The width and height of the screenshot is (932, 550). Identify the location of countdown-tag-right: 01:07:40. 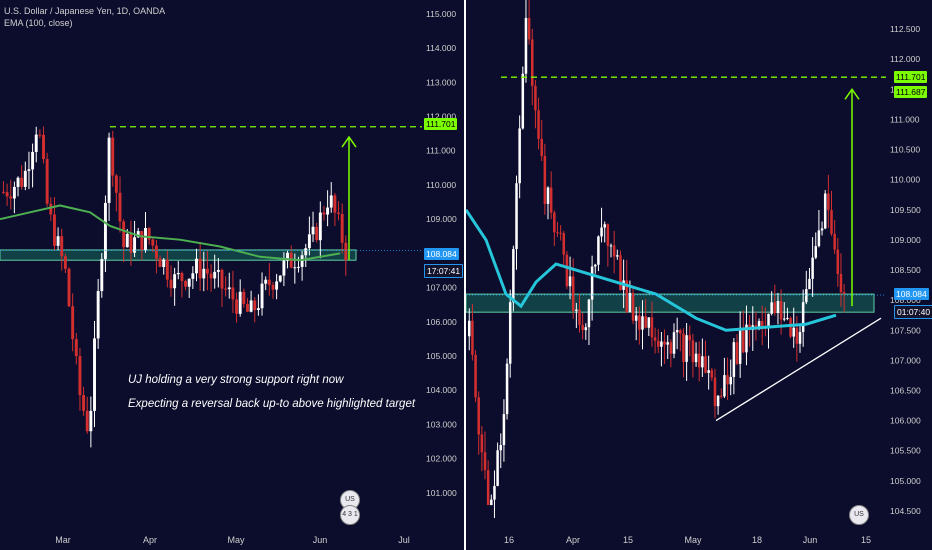
(913, 312).